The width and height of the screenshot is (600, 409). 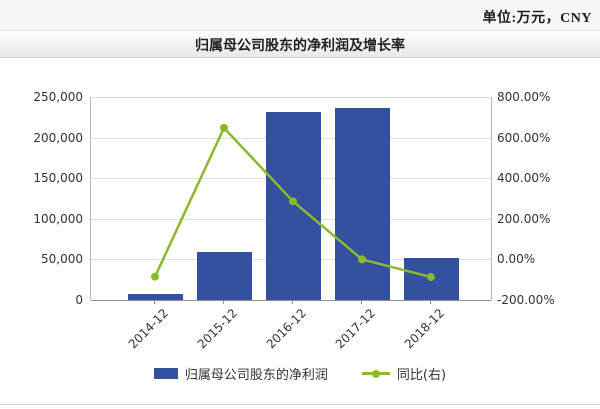 What do you see at coordinates (524, 218) in the screenshot?
I see `y-axis-right-tick-label: 200.00%` at bounding box center [524, 218].